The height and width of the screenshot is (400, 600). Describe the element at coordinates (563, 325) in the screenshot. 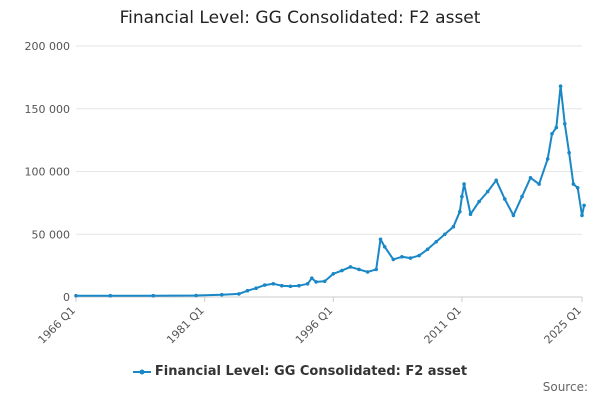

I see `x-tick-label: 2025 Q1` at that location.